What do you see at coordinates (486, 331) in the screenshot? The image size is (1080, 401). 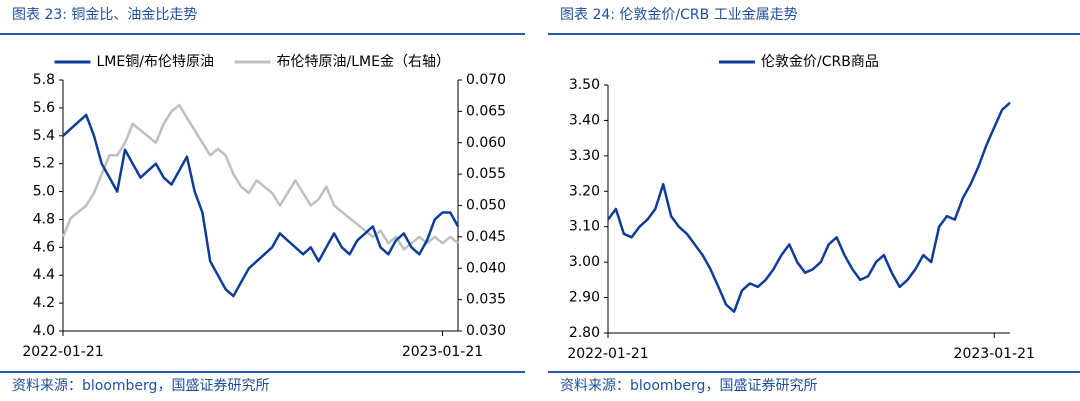 I see `y2-tick-label: 0.030` at bounding box center [486, 331].